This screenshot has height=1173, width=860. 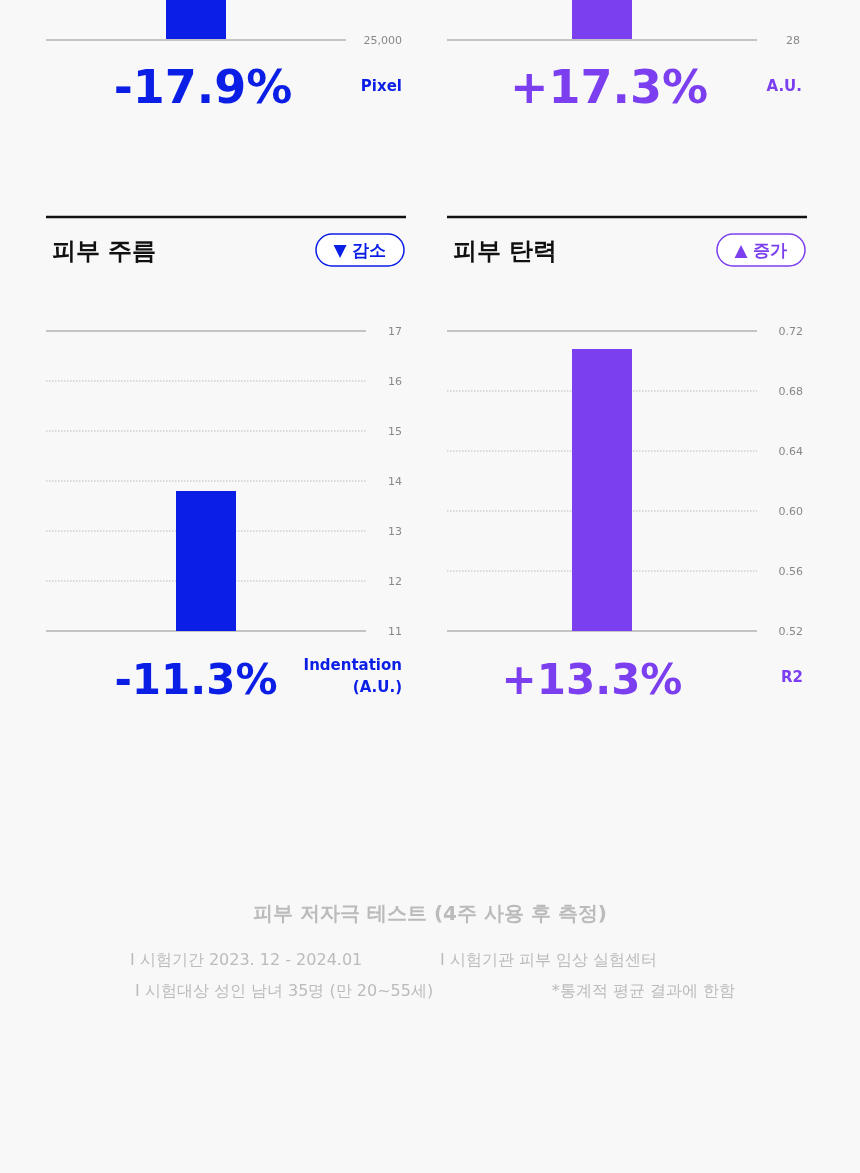 I want to click on text: A.U., so click(x=784, y=86).